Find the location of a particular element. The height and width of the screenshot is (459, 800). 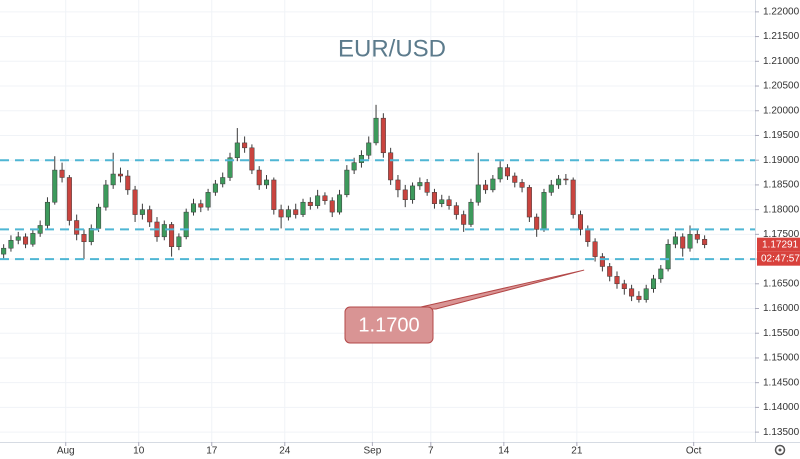

countdown-label: 02:47:57 is located at coordinates (780, 258).